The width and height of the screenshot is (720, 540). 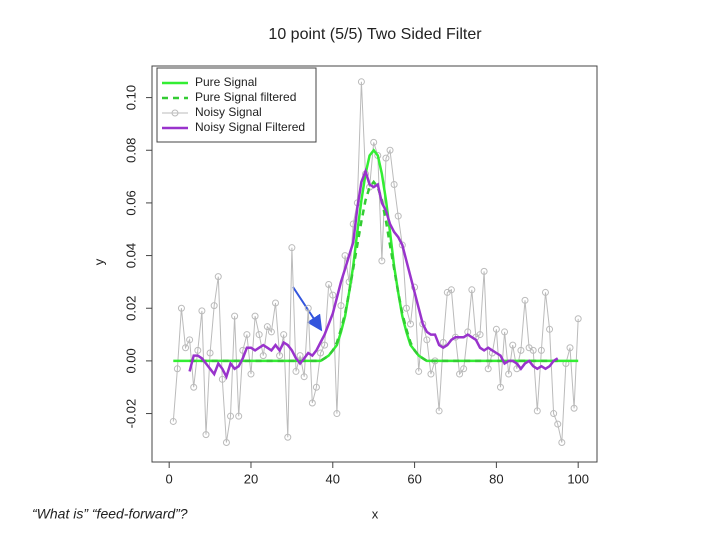 I want to click on legend, so click(x=236, y=105).